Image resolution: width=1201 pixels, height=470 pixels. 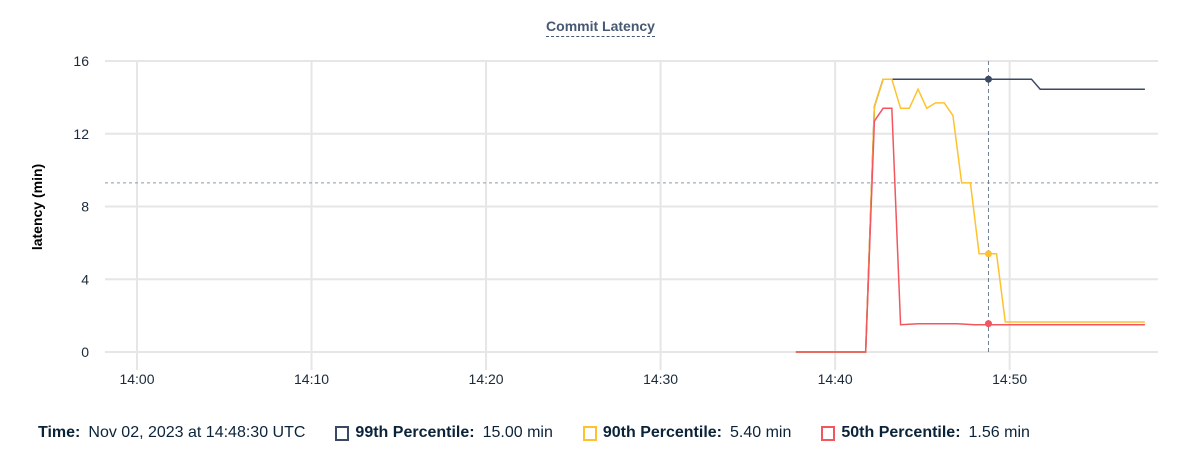 What do you see at coordinates (81, 61) in the screenshot?
I see `y-tick-label: 16` at bounding box center [81, 61].